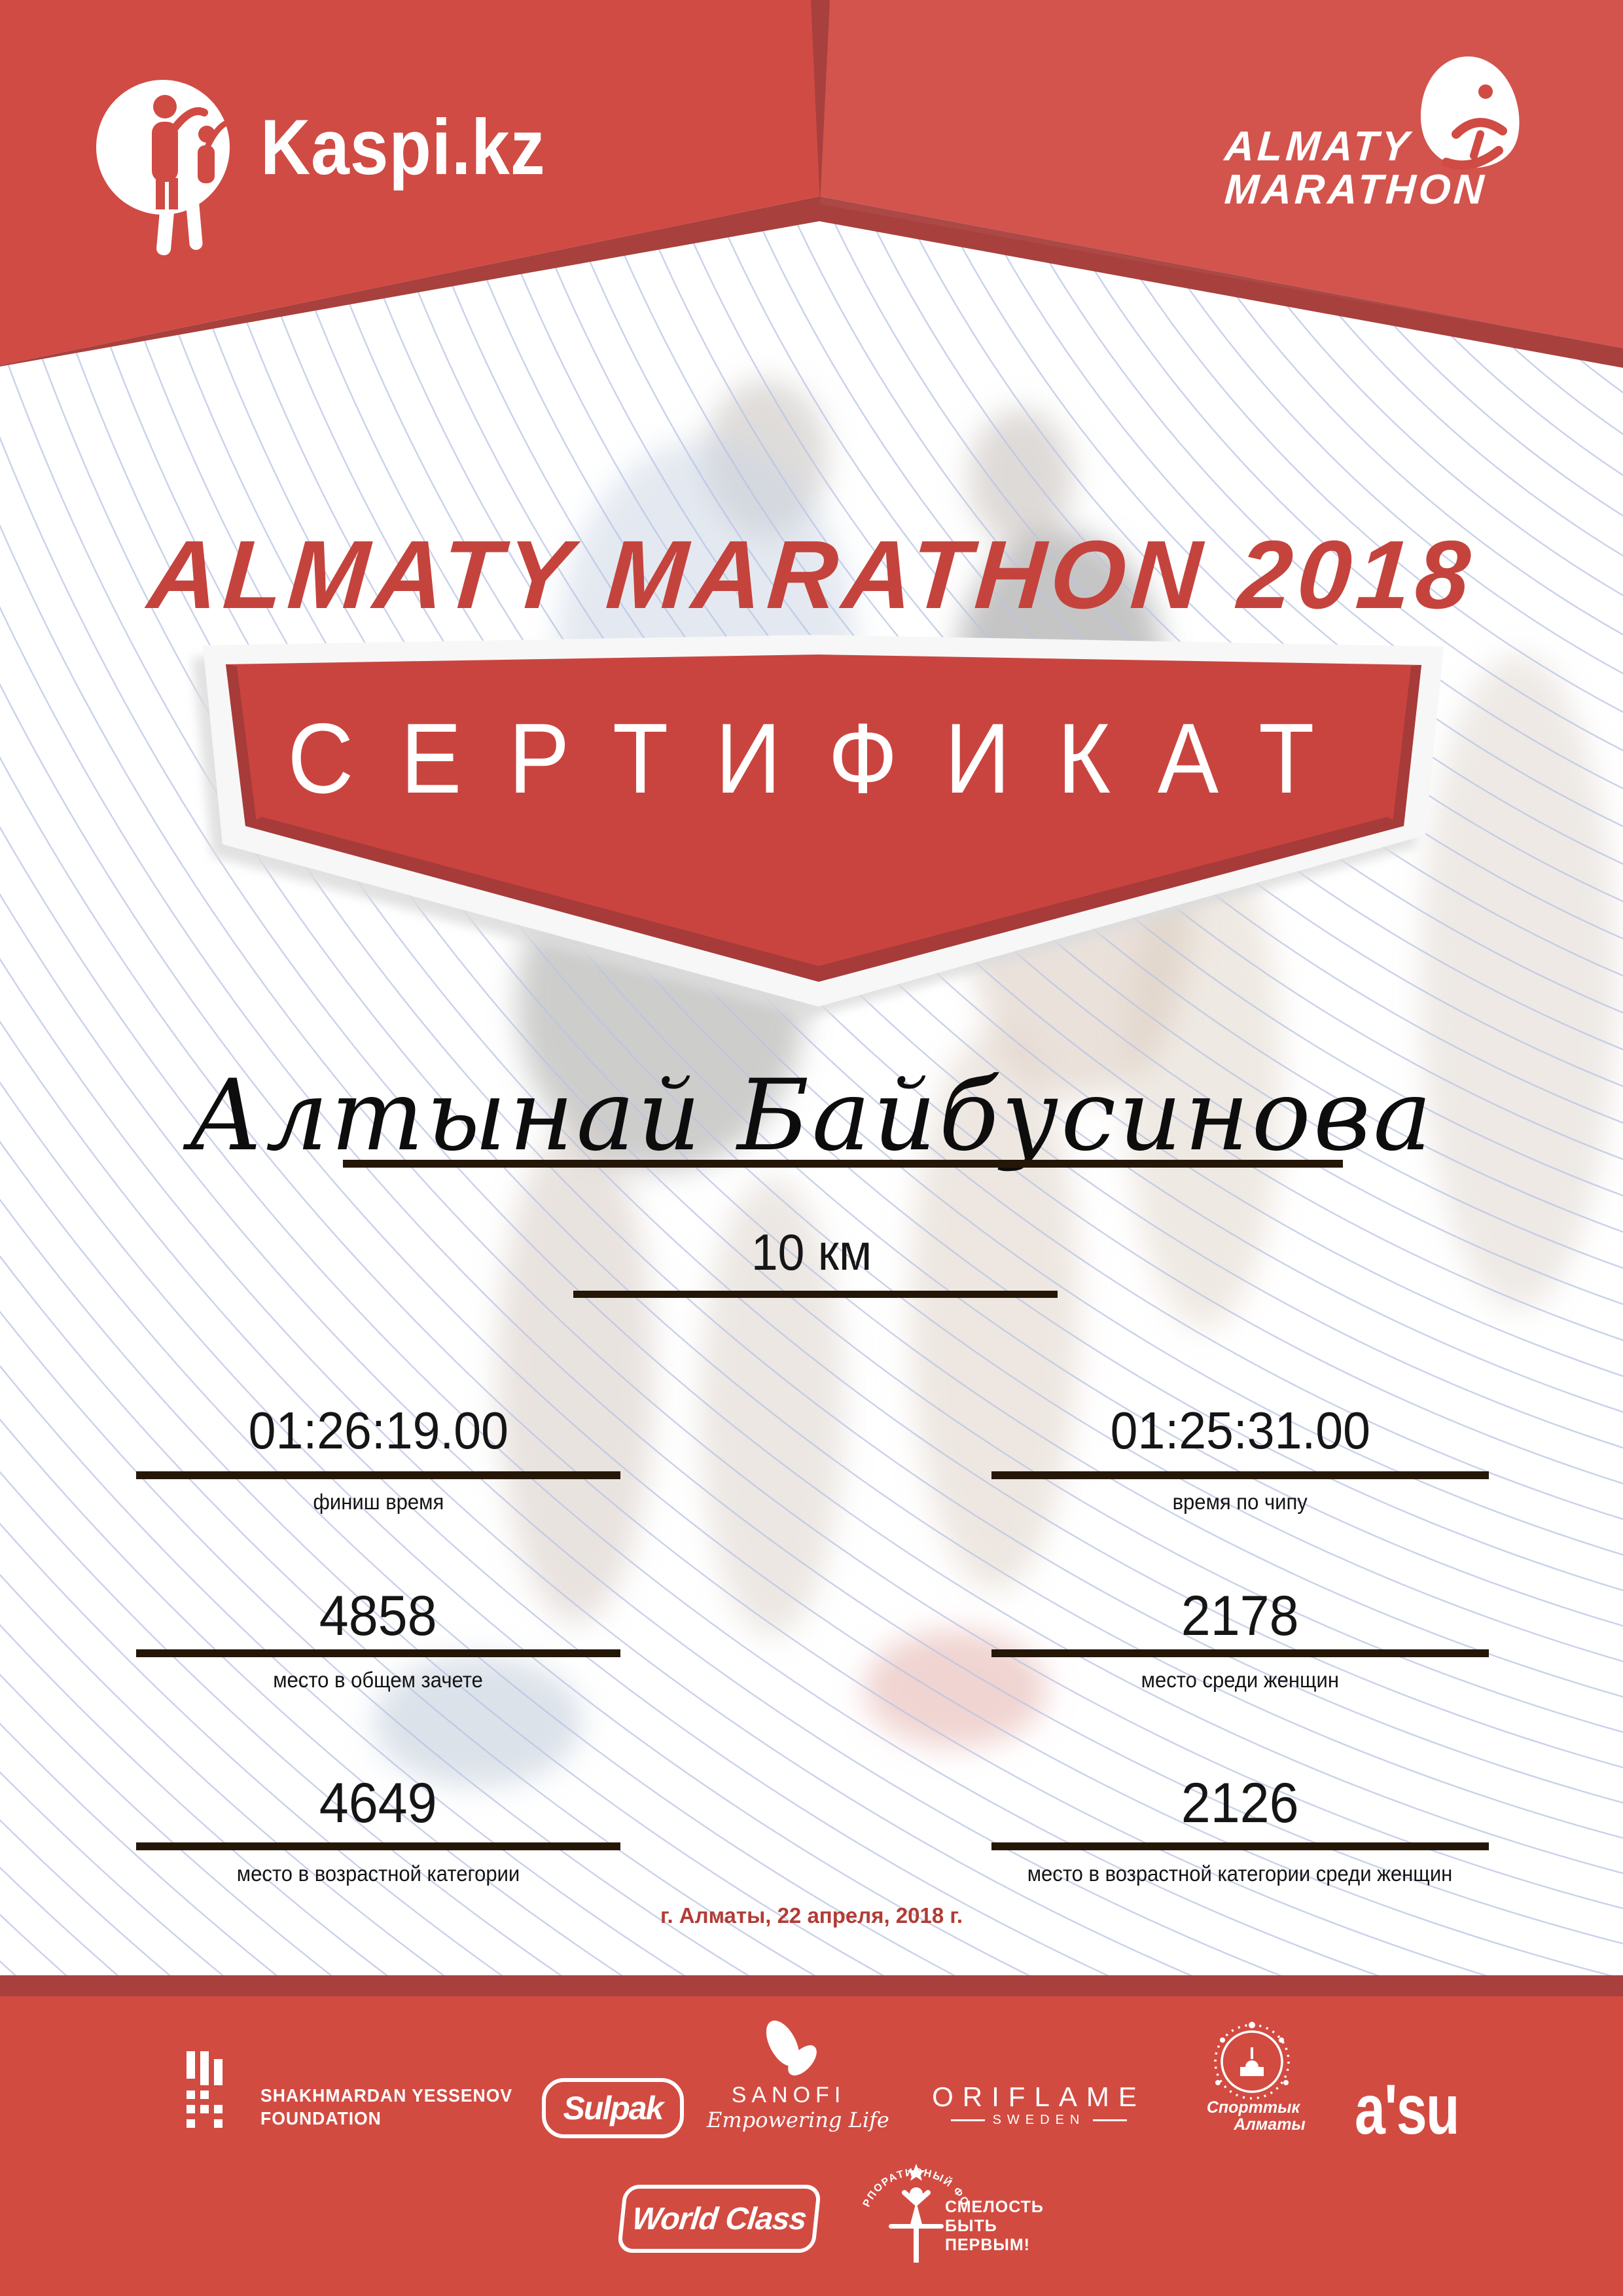 The height and width of the screenshot is (2296, 1623). What do you see at coordinates (241, 745) in the screenshot?
I see `shield-fold-left` at bounding box center [241, 745].